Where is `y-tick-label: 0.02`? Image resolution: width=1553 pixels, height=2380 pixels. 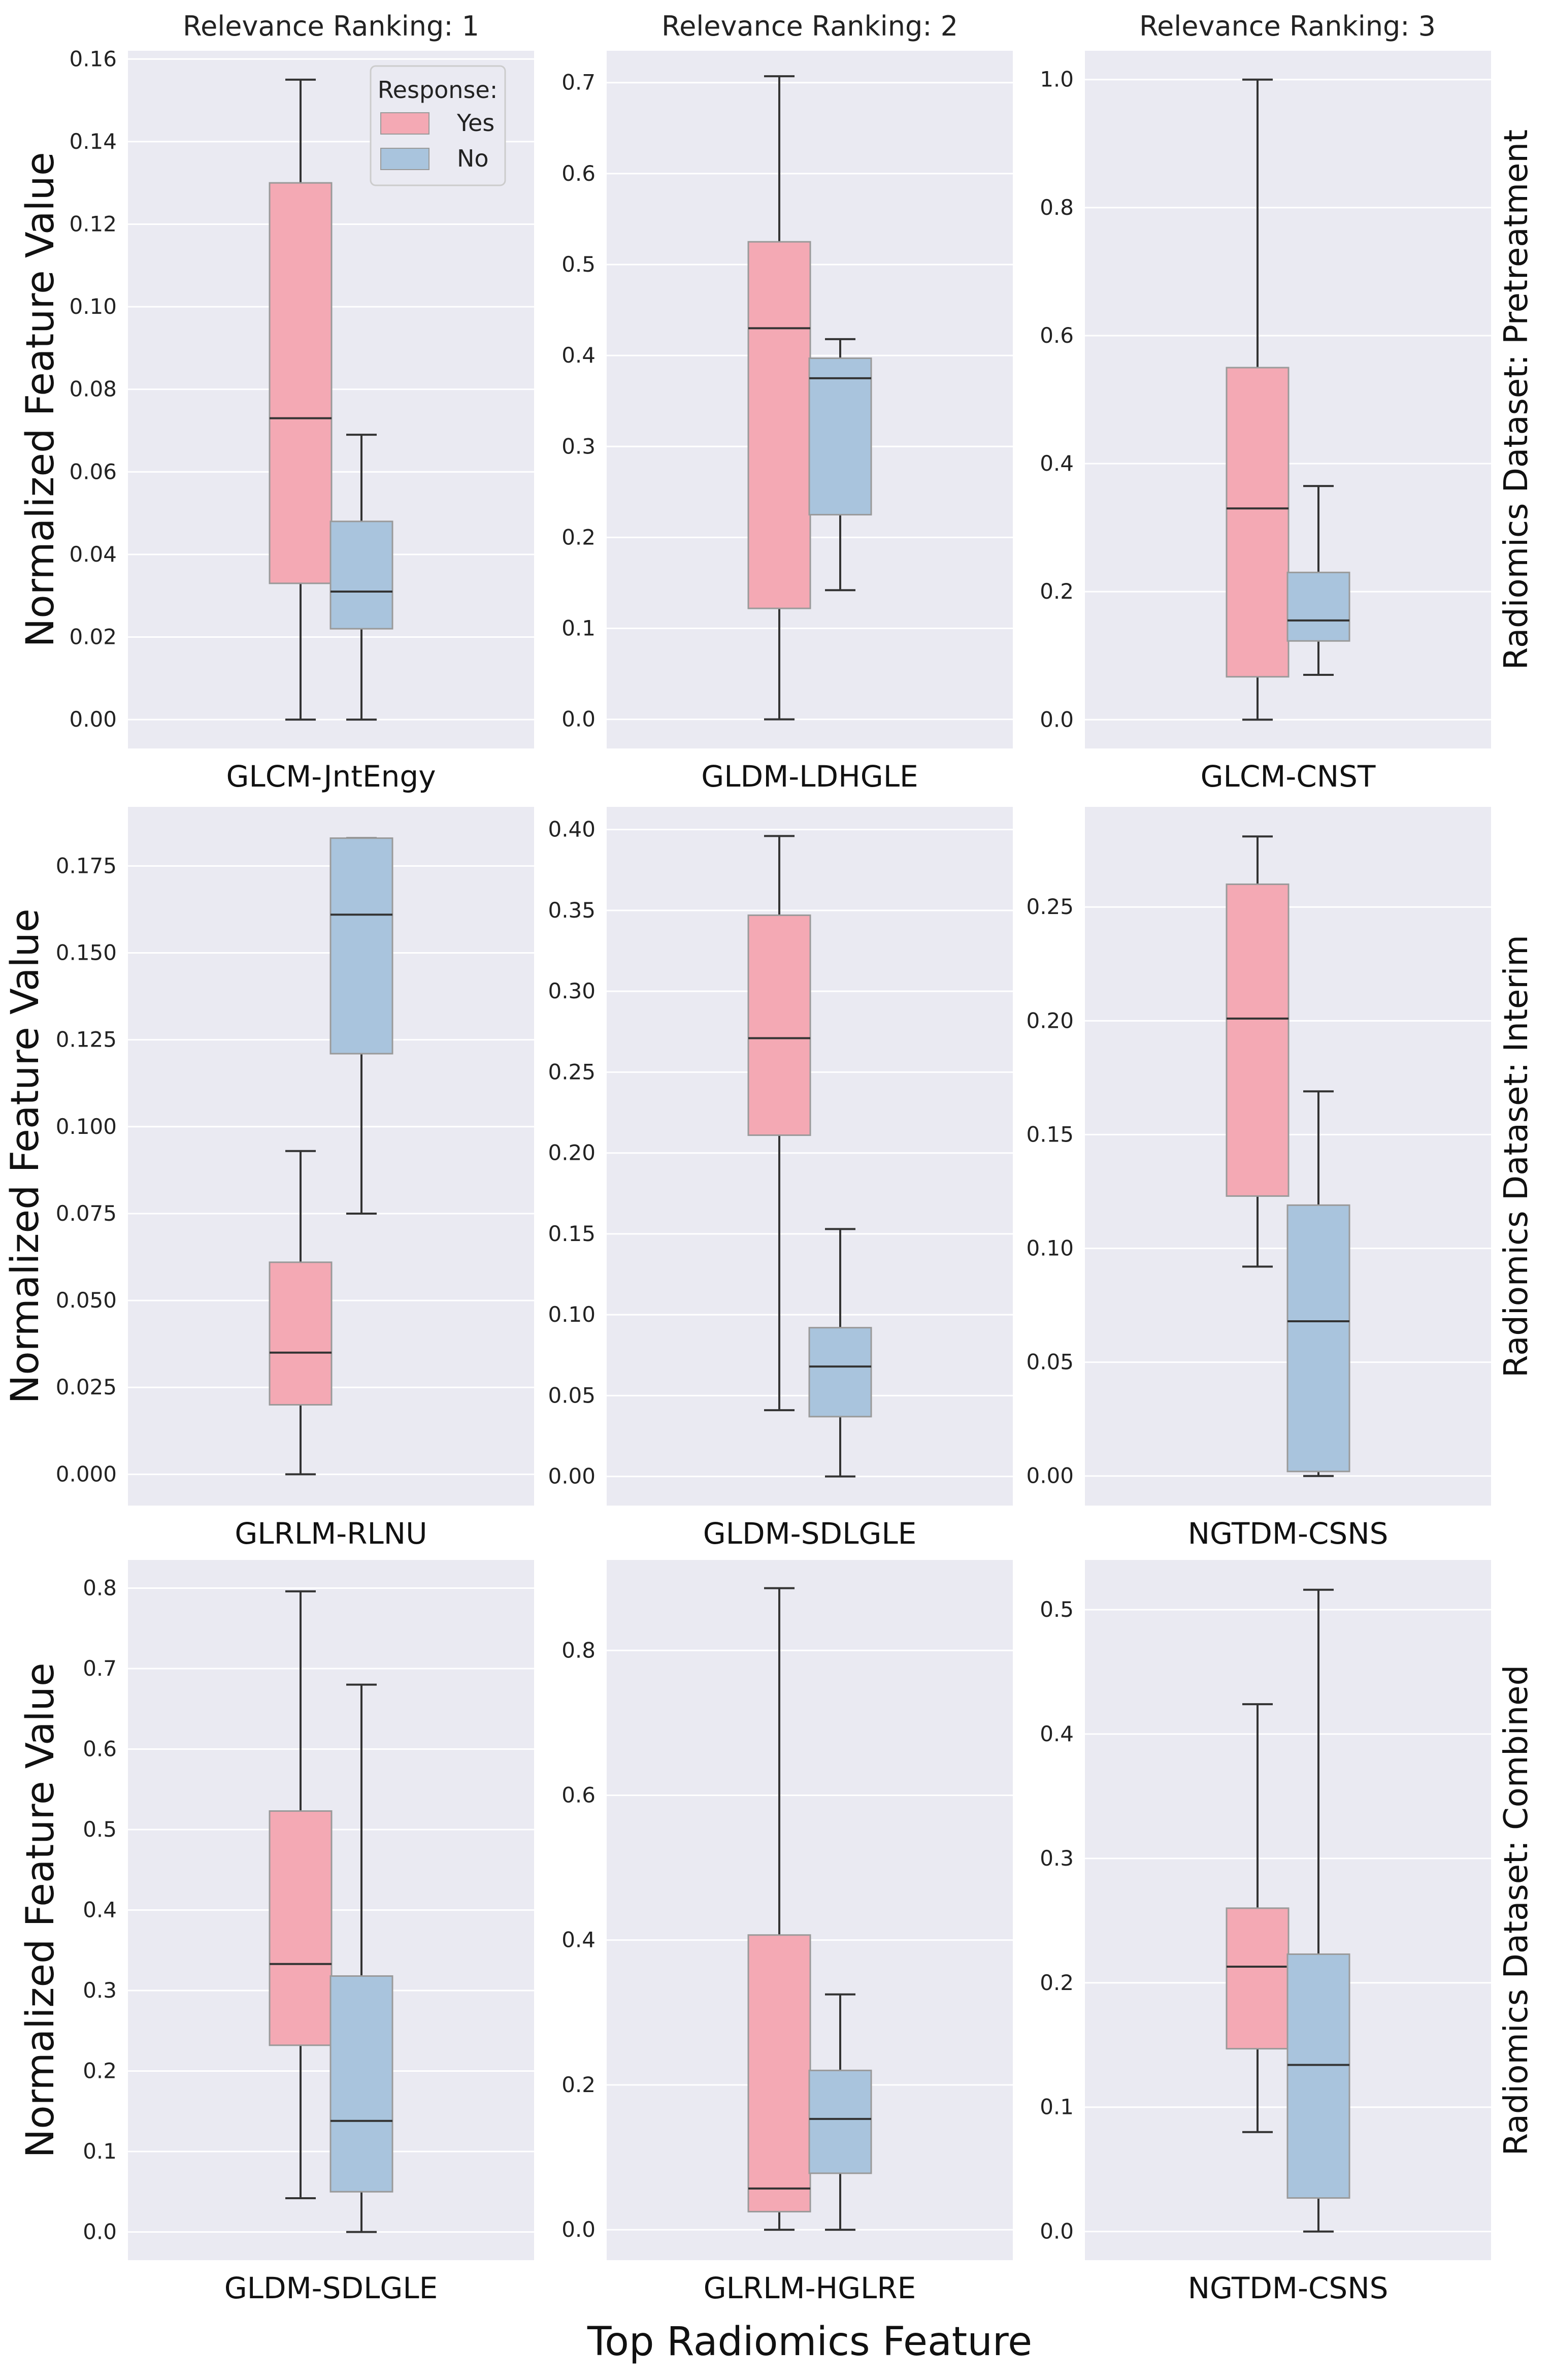
y-tick-label: 0.02 is located at coordinates (93, 636).